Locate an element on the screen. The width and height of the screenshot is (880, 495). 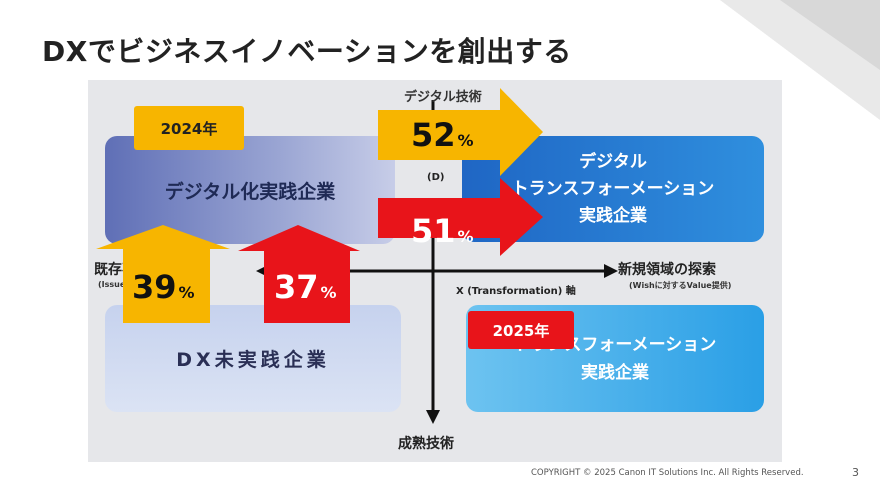
pct-digital-2024-value: 39 is located at coordinates (154, 287).